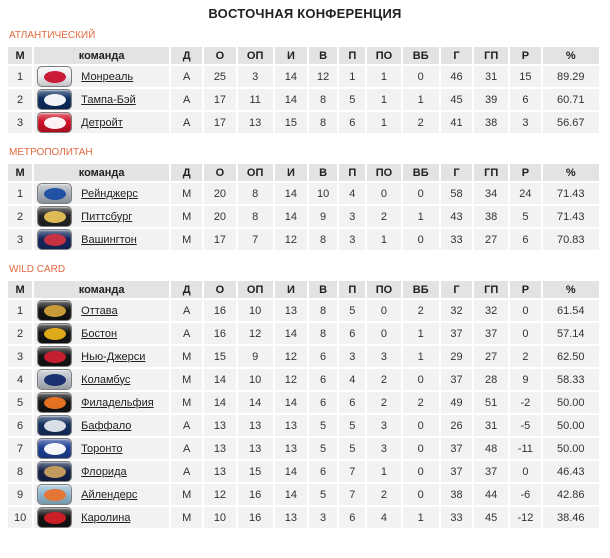 Image resolution: width=610 pixels, height=558 pixels. What do you see at coordinates (220, 193) in the screenshot?
I see `stat-cell-o: 20` at bounding box center [220, 193].